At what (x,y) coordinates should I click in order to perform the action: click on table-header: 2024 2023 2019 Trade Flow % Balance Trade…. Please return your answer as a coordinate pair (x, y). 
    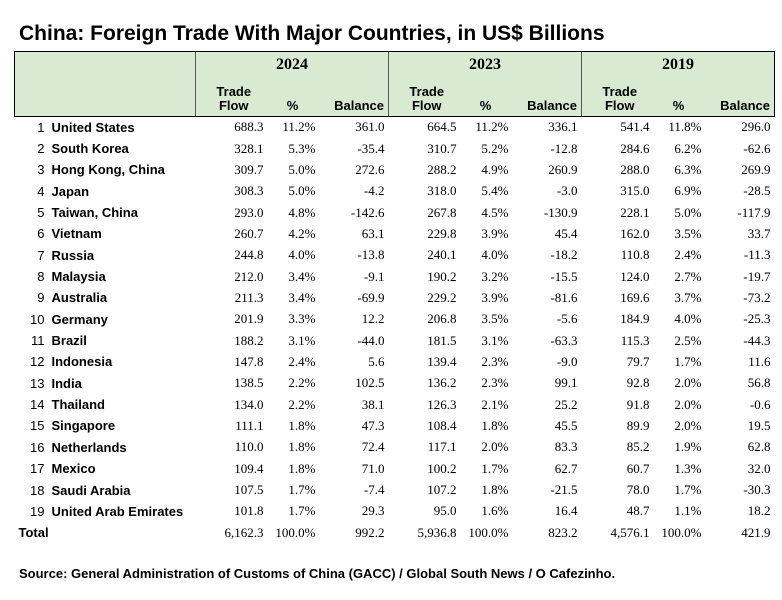
    Looking at the image, I should click on (394, 84).